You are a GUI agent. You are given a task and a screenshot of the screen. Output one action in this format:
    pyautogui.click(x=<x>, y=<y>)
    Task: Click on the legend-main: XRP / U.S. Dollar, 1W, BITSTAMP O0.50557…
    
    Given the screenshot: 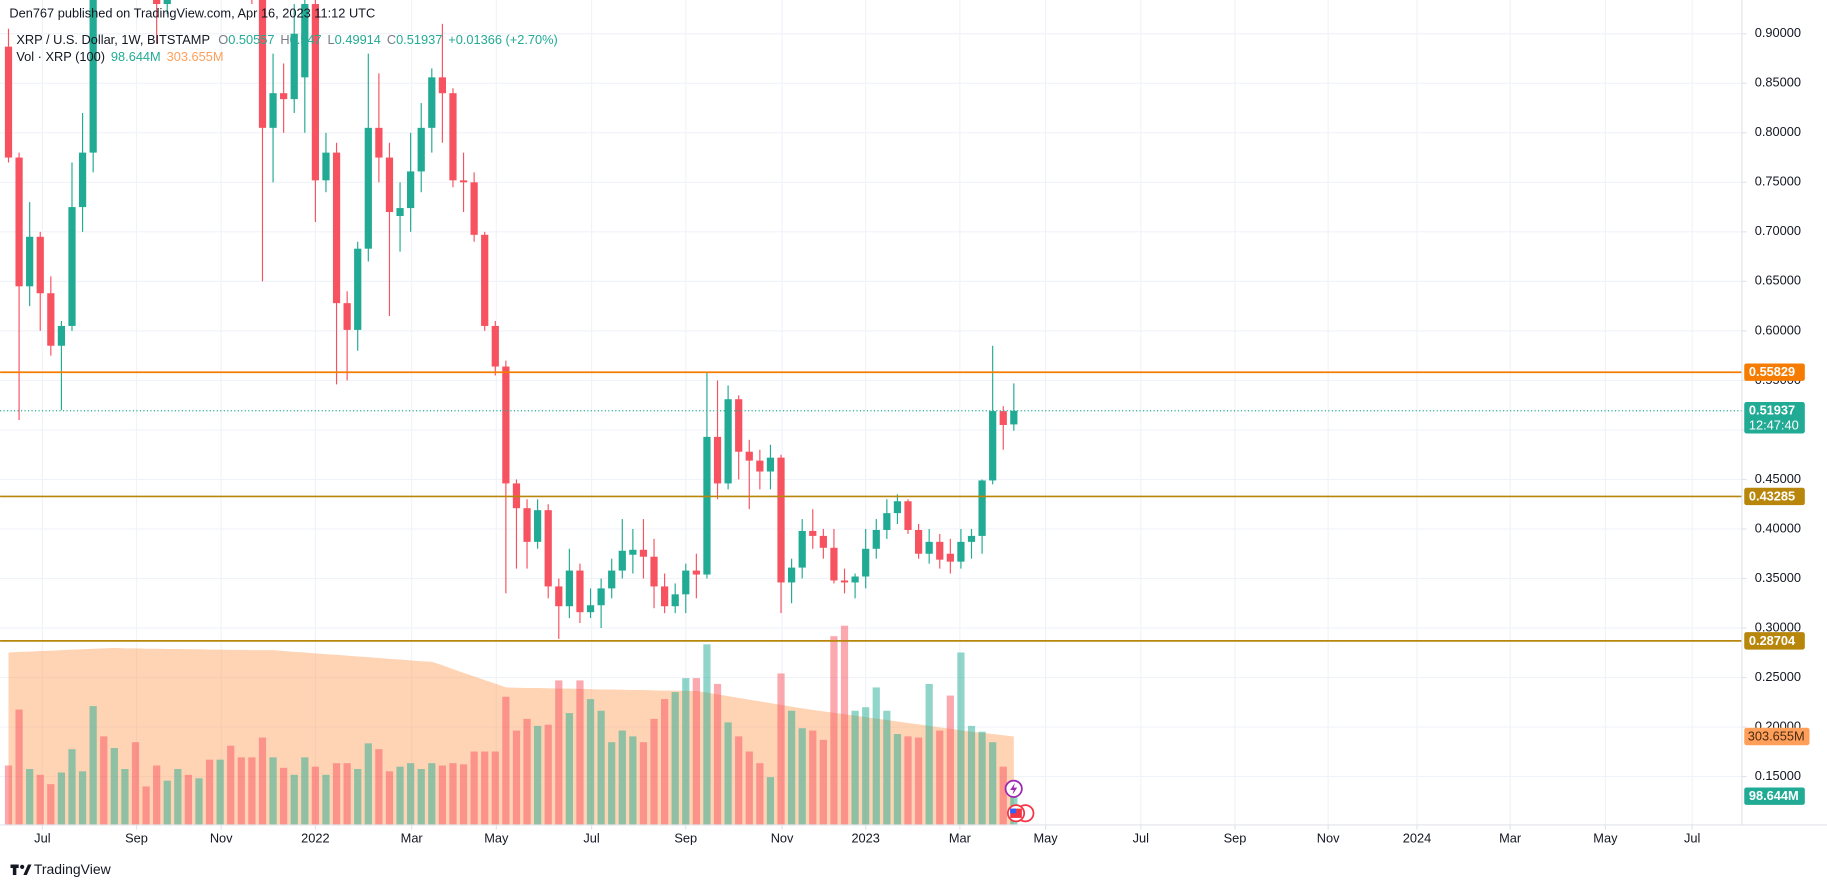 What is the action you would take?
    pyautogui.click(x=286, y=39)
    